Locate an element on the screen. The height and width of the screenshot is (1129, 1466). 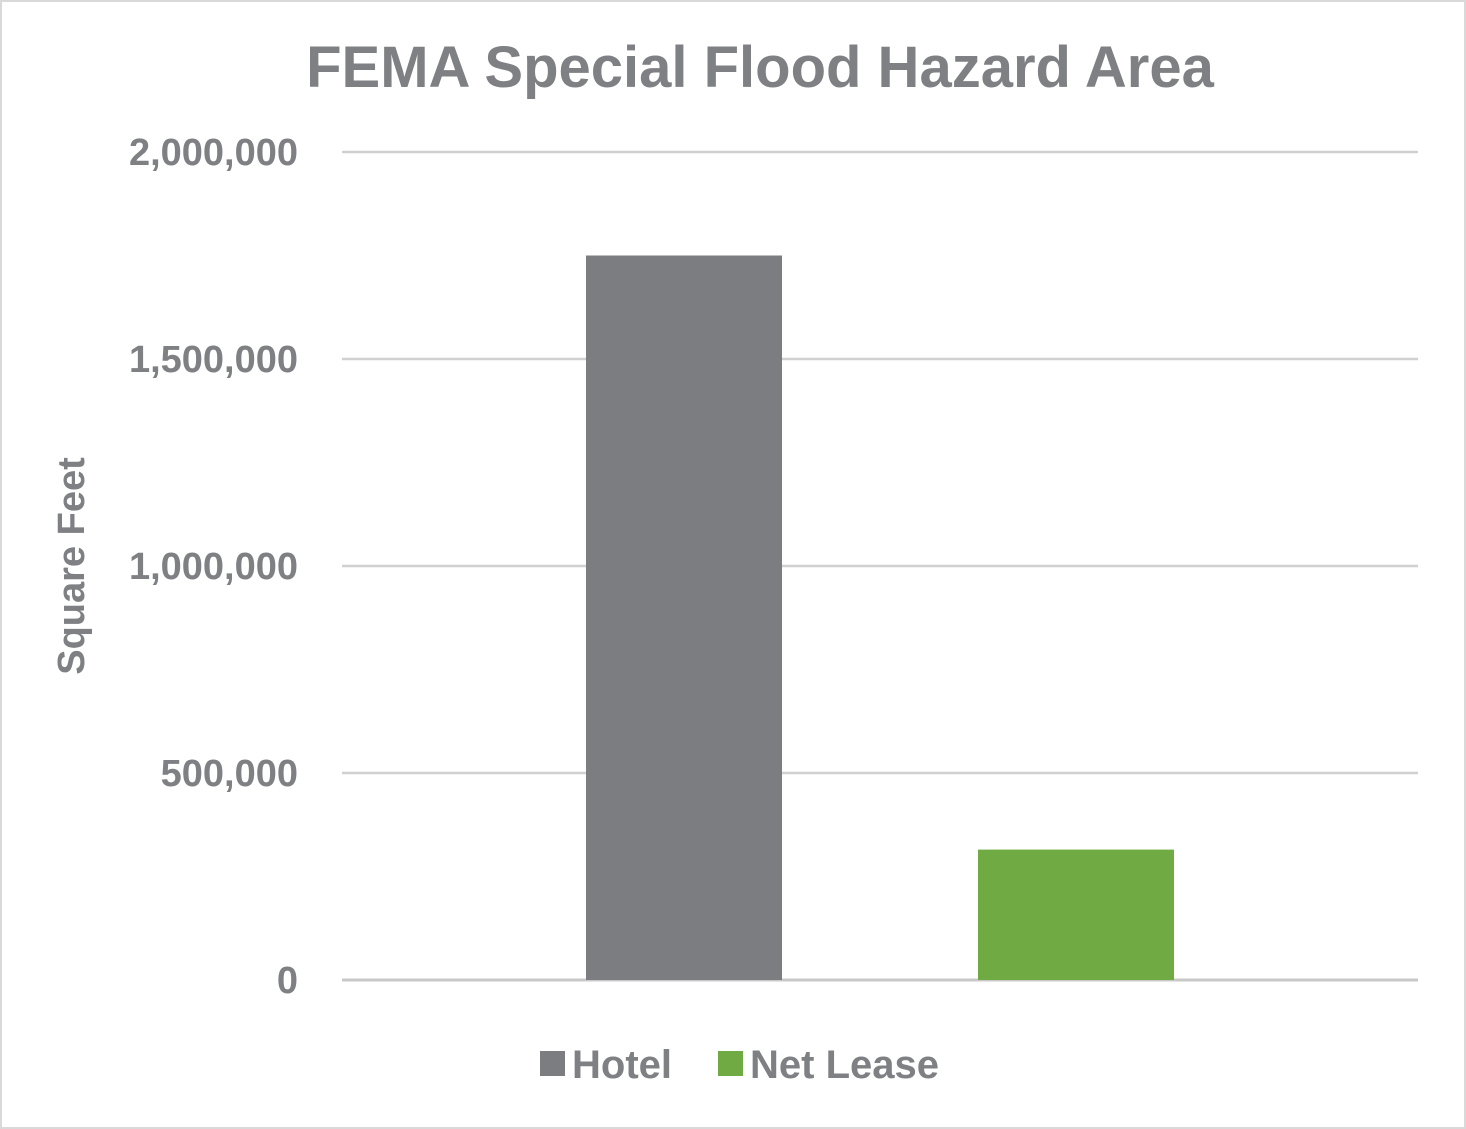
y-tick-label: 1,500,000 is located at coordinates (213, 360).